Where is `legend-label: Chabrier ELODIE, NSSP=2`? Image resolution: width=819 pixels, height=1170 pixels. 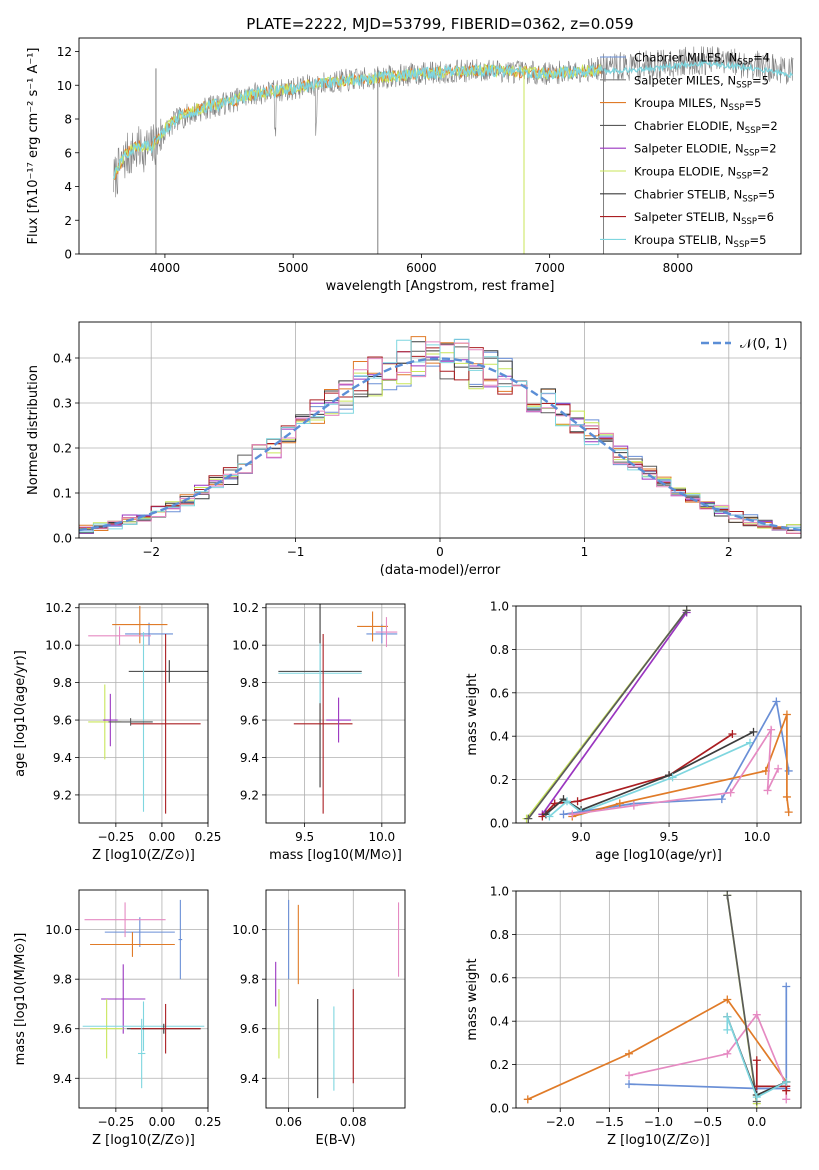
legend-label: Chabrier ELODIE, NSSP=2 is located at coordinates (706, 127).